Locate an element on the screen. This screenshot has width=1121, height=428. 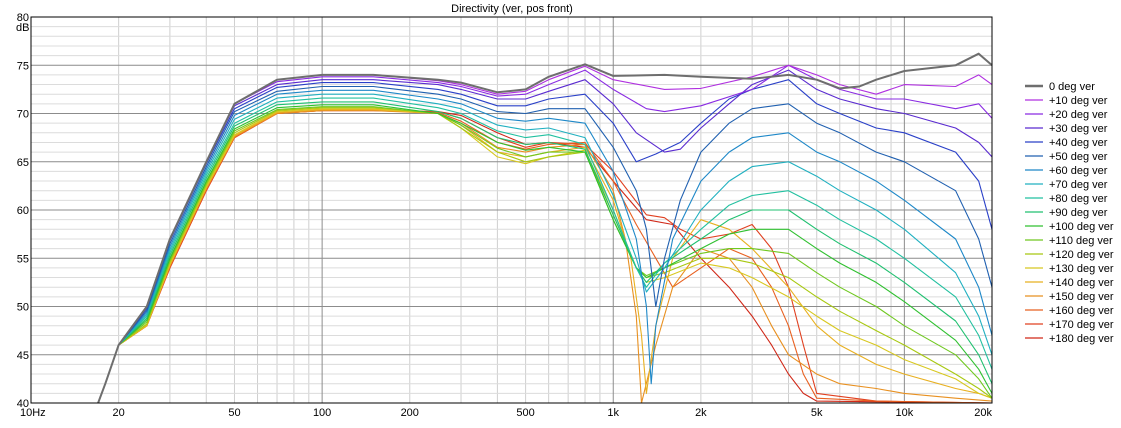
x-tick-label: 500 is located at coordinates (525, 413).